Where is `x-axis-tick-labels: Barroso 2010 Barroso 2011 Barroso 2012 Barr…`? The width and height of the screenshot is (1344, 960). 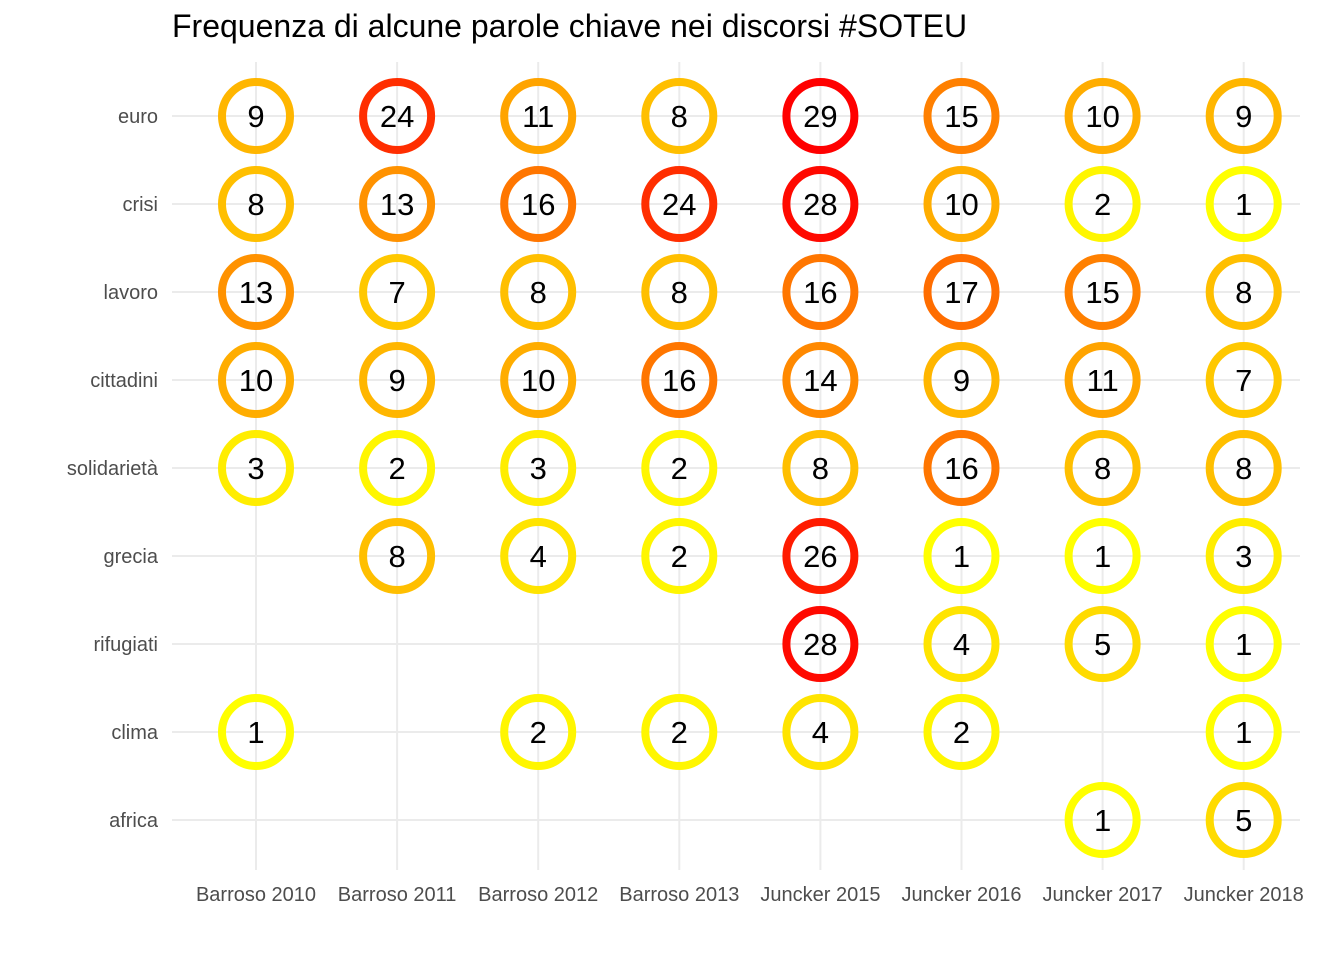 x-axis-tick-labels: Barroso 2010 Barroso 2011 Barroso 2012 Barr… is located at coordinates (750, 895).